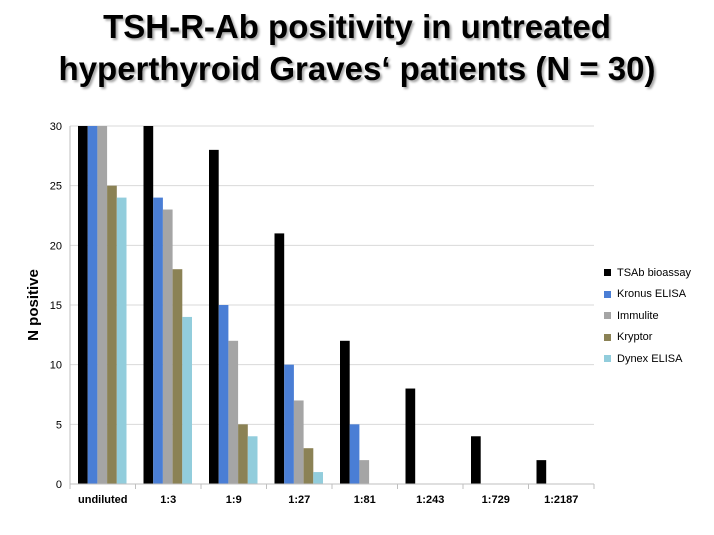  Describe the element at coordinates (234, 500) in the screenshot. I see `x-tick-label: 1:9` at that location.